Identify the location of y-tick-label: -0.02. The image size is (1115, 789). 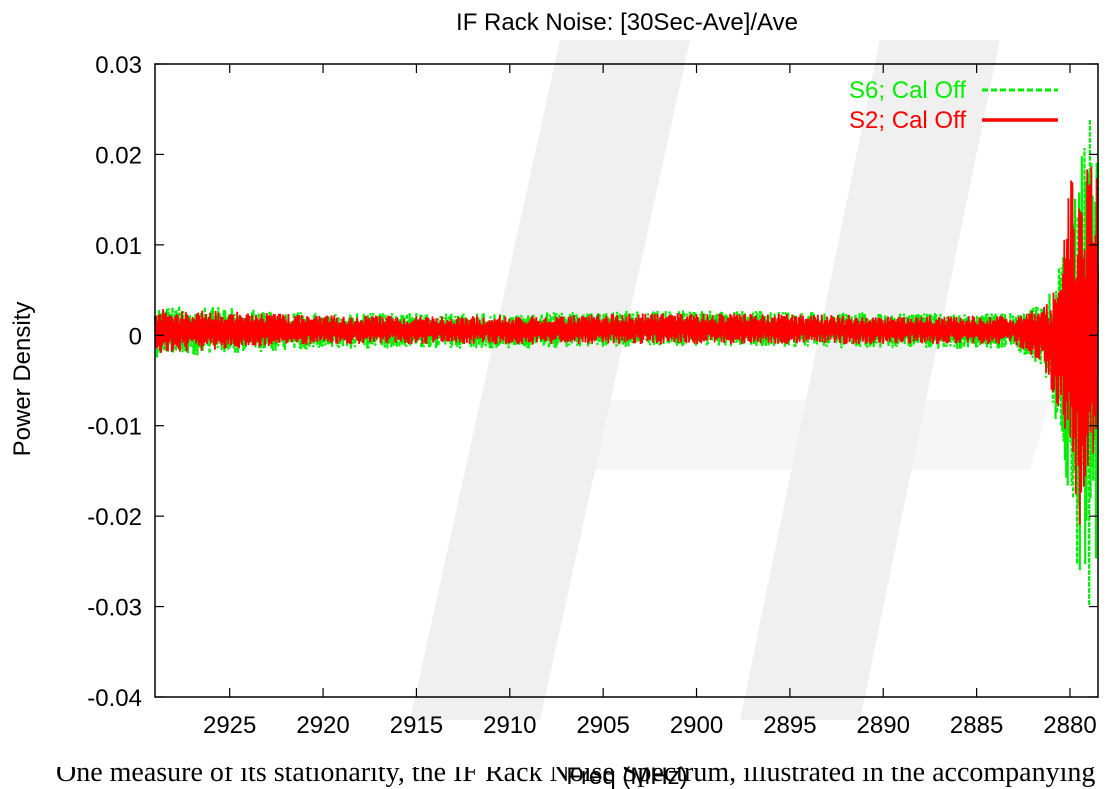
(114, 517).